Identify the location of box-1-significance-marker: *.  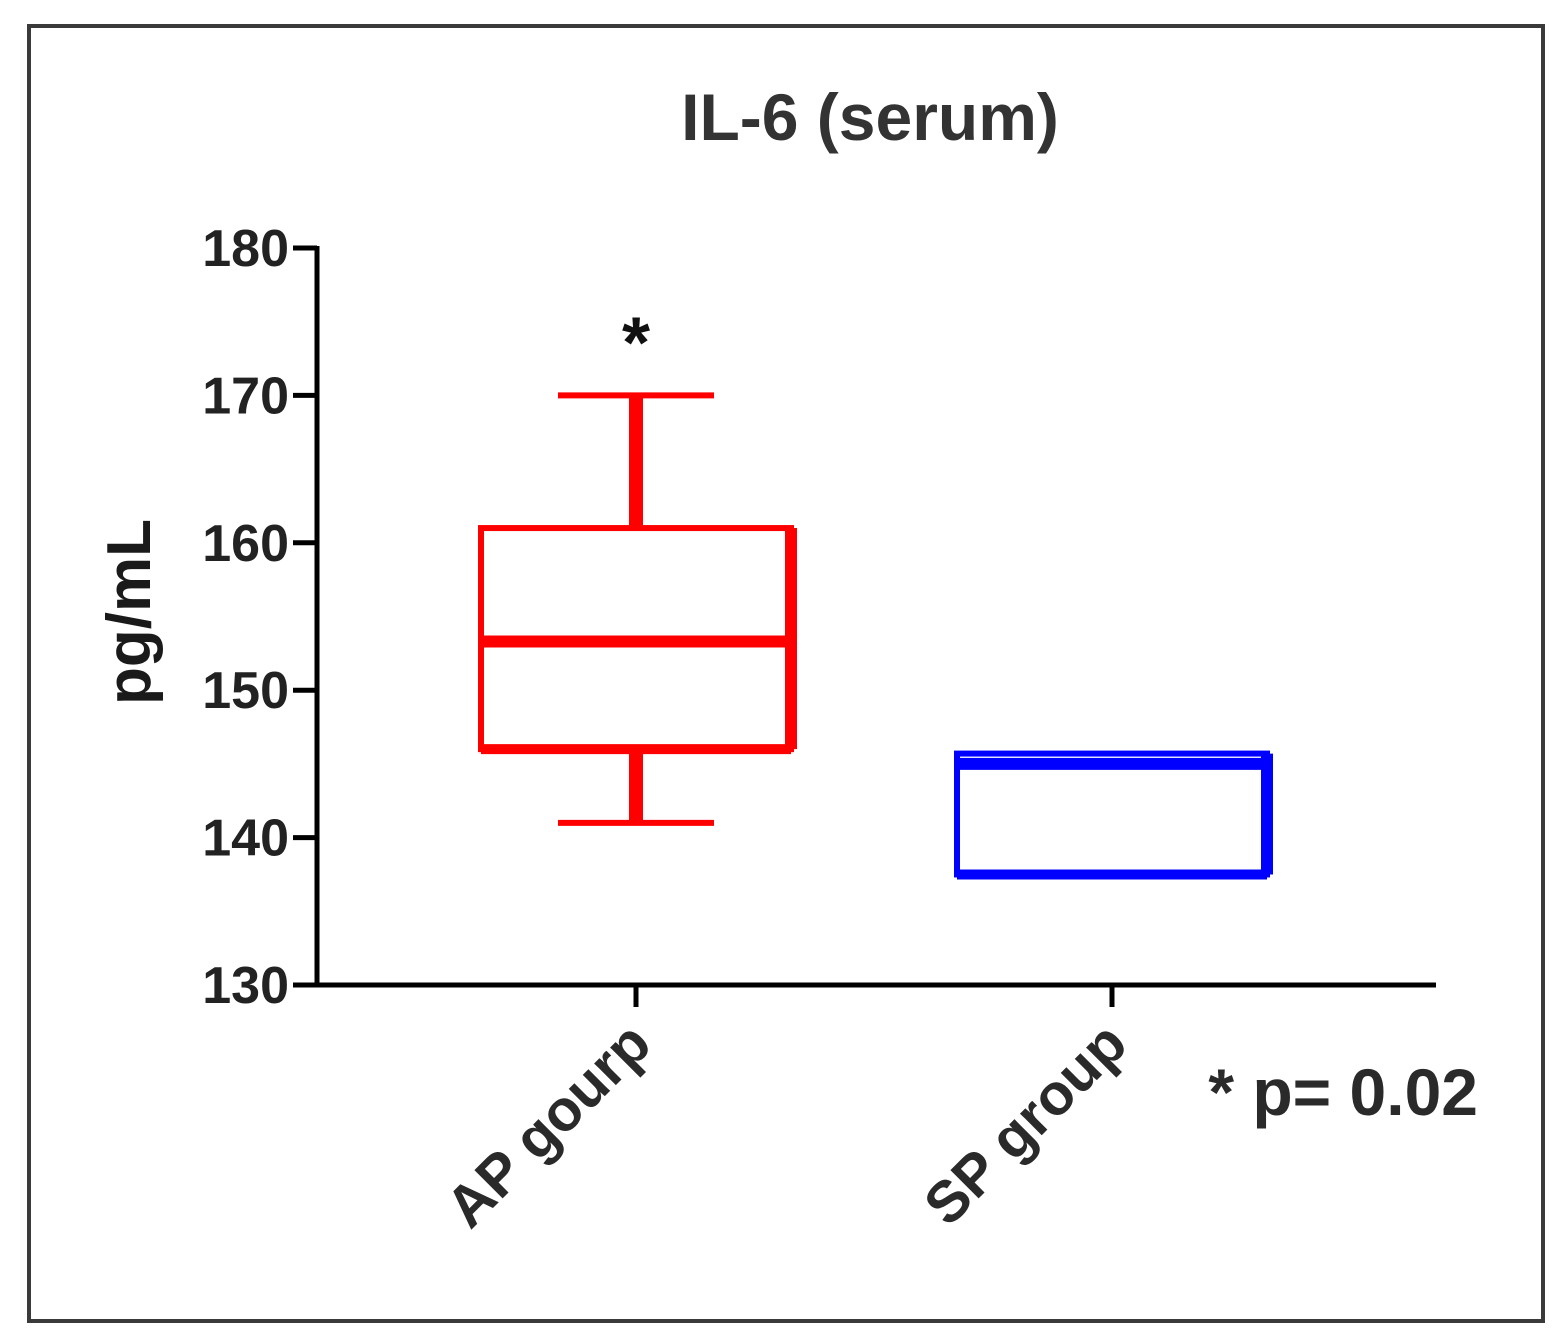
(636, 343).